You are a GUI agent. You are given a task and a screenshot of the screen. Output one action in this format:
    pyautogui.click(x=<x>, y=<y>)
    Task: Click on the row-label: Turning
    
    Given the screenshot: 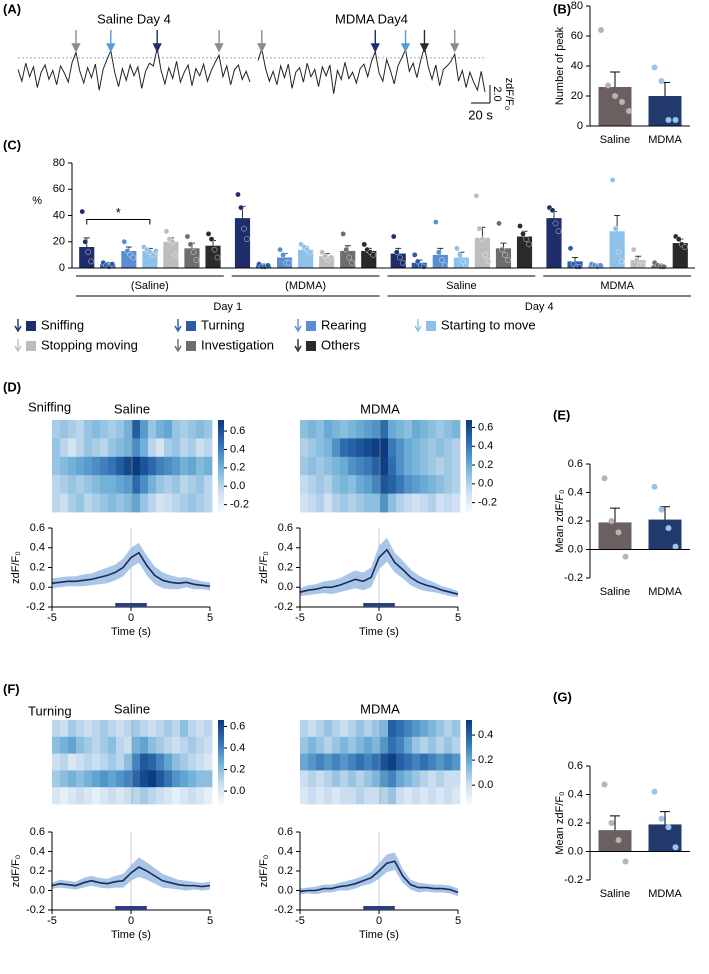 What is the action you would take?
    pyautogui.click(x=50, y=710)
    